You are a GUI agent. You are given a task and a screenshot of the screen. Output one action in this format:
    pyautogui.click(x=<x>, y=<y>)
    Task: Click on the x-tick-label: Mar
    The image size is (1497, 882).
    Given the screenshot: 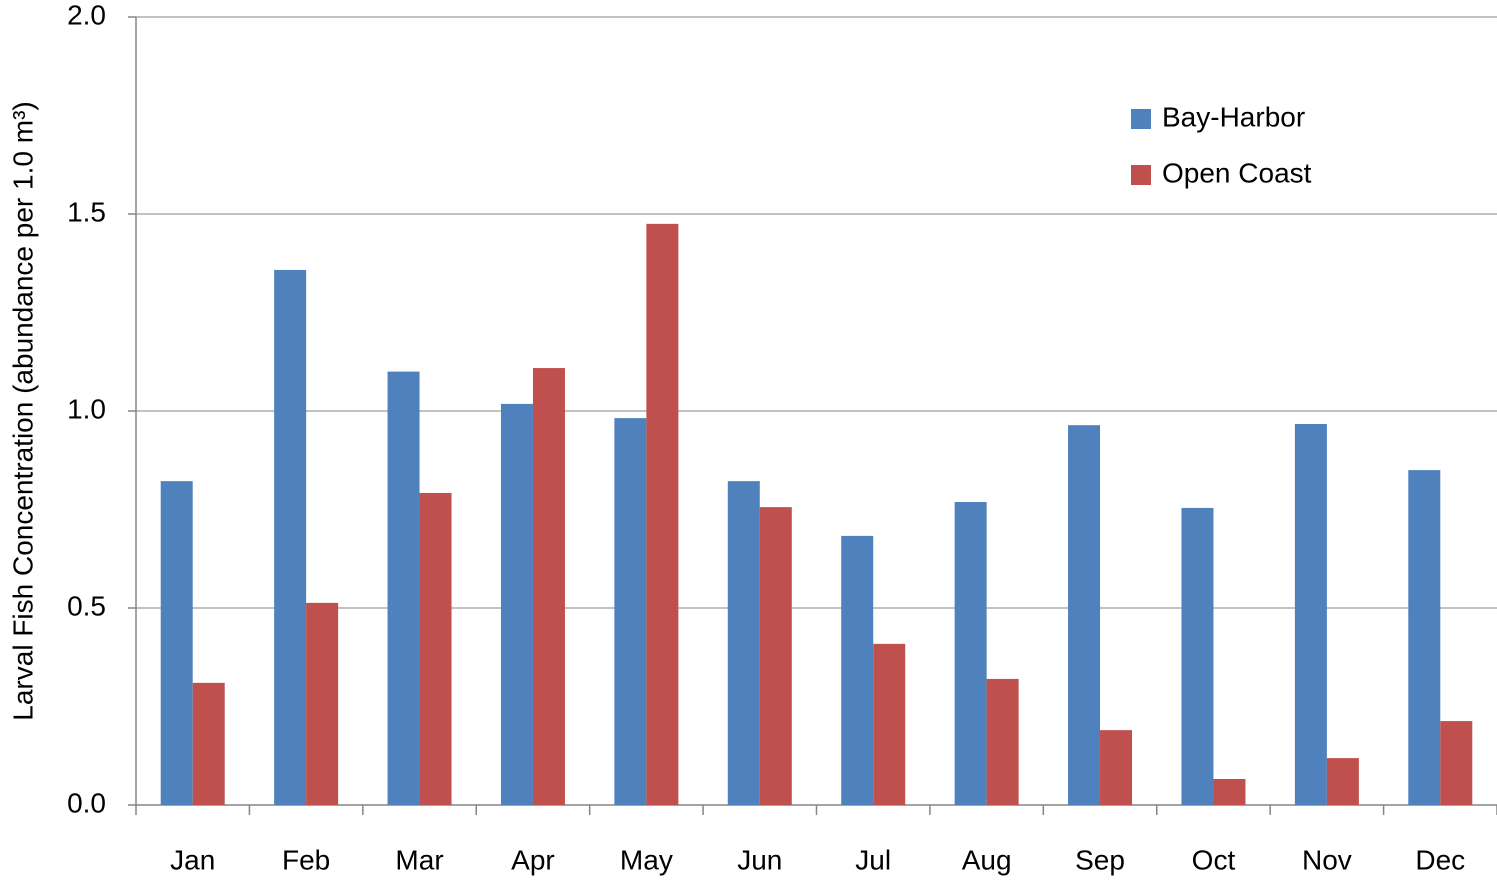 What is the action you would take?
    pyautogui.click(x=419, y=859)
    